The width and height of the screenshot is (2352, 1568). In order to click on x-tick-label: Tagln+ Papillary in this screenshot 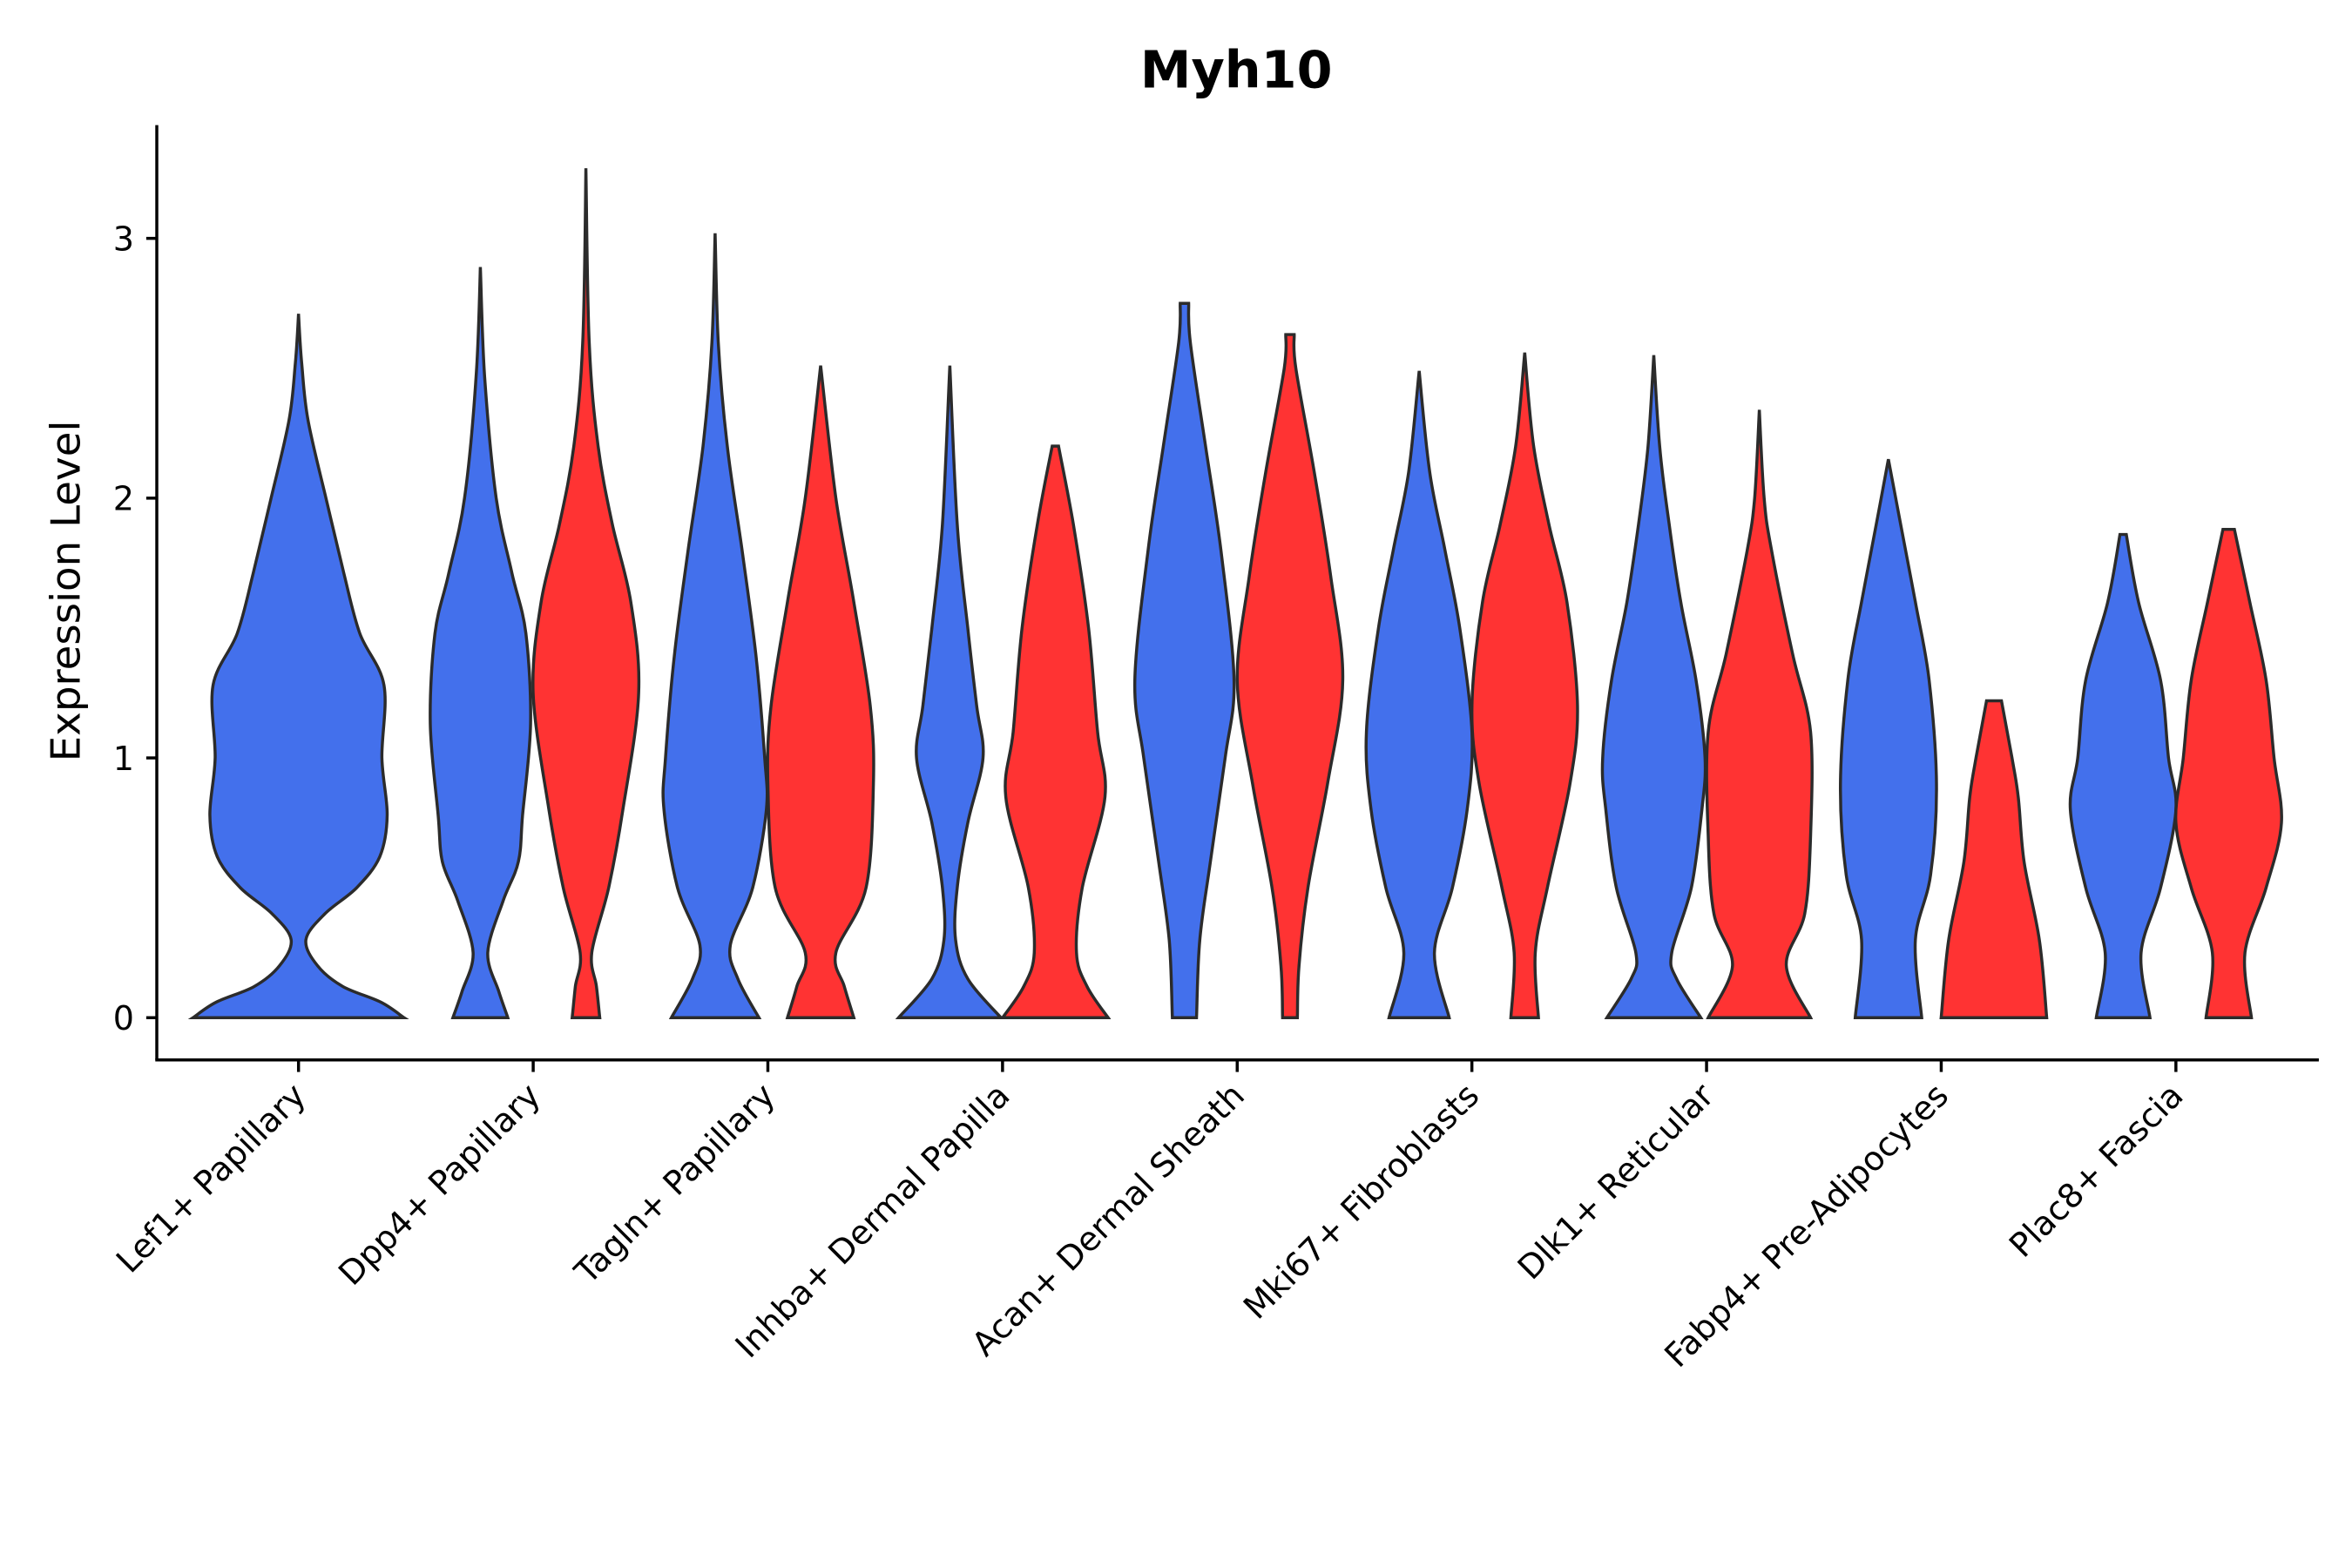, I will do `click(675, 1184)`.